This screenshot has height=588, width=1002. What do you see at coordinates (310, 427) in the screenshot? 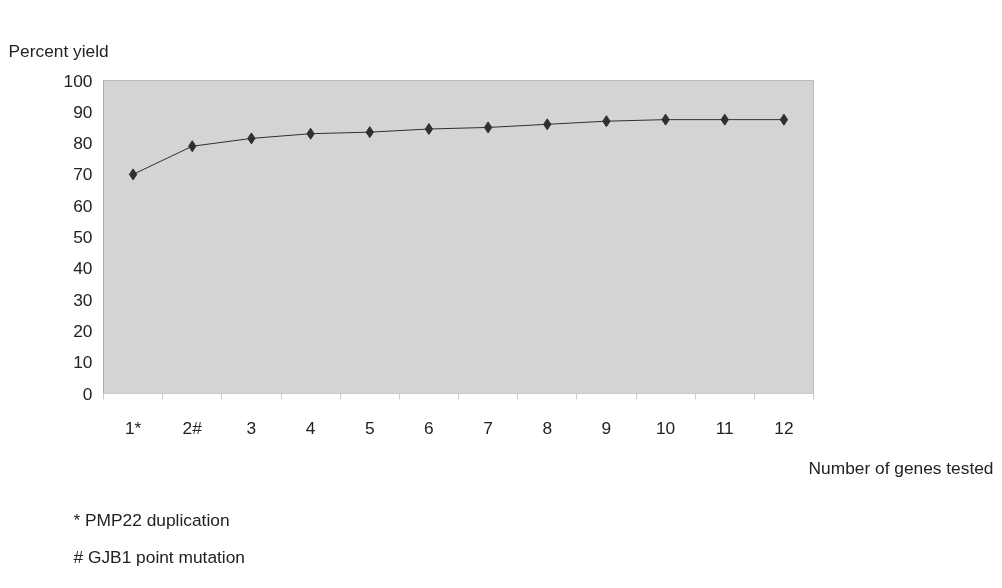
I see `x-tick-label: 4` at bounding box center [310, 427].